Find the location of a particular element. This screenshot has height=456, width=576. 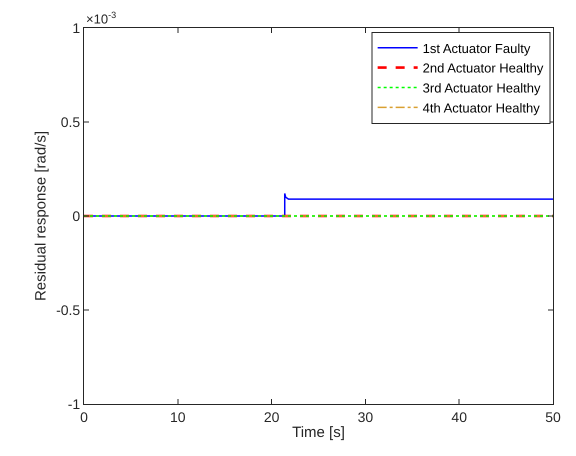

x-tick-label: 50 is located at coordinates (553, 416).